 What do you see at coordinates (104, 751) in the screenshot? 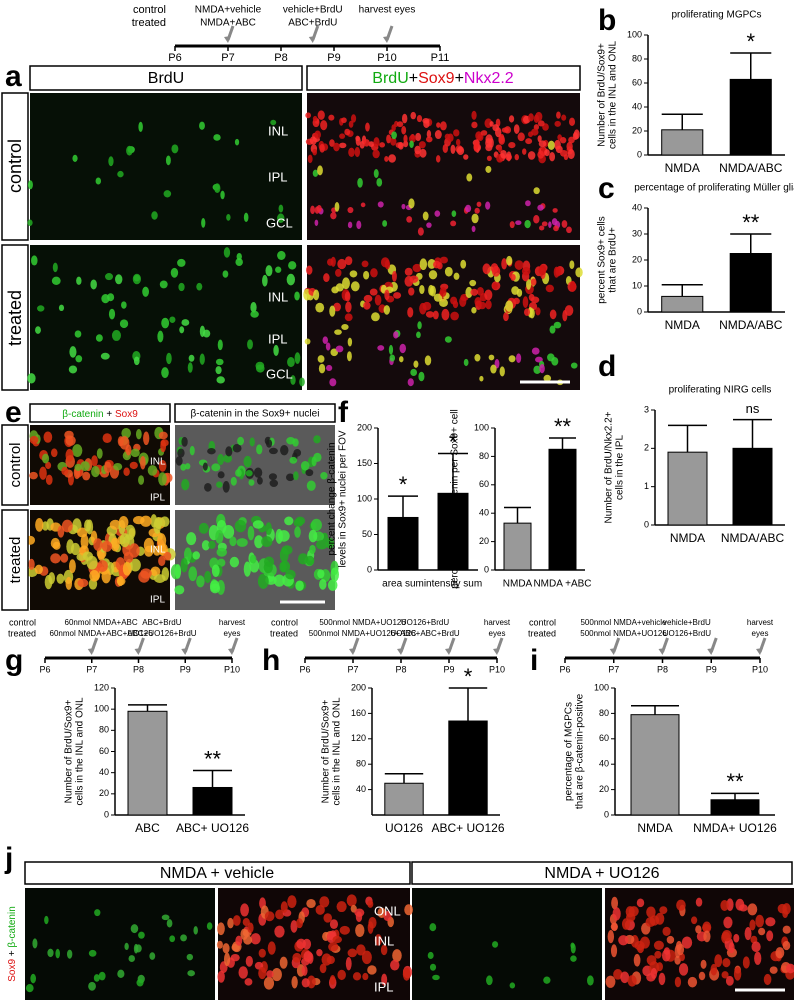
I see `y-tick-label: 60` at bounding box center [104, 751].